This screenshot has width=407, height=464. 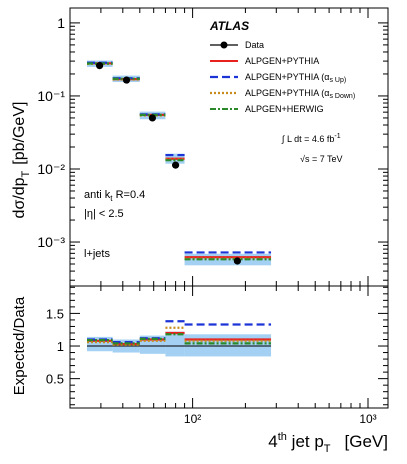 I want to click on energy-label: √s = 7 TeV, so click(x=321, y=159).